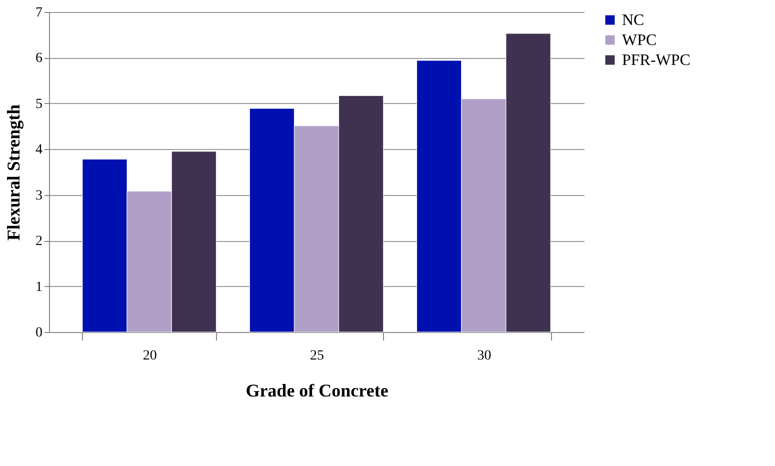 This screenshot has width=775, height=466. Describe the element at coordinates (639, 40) in the screenshot. I see `legend-label: WPC` at that location.